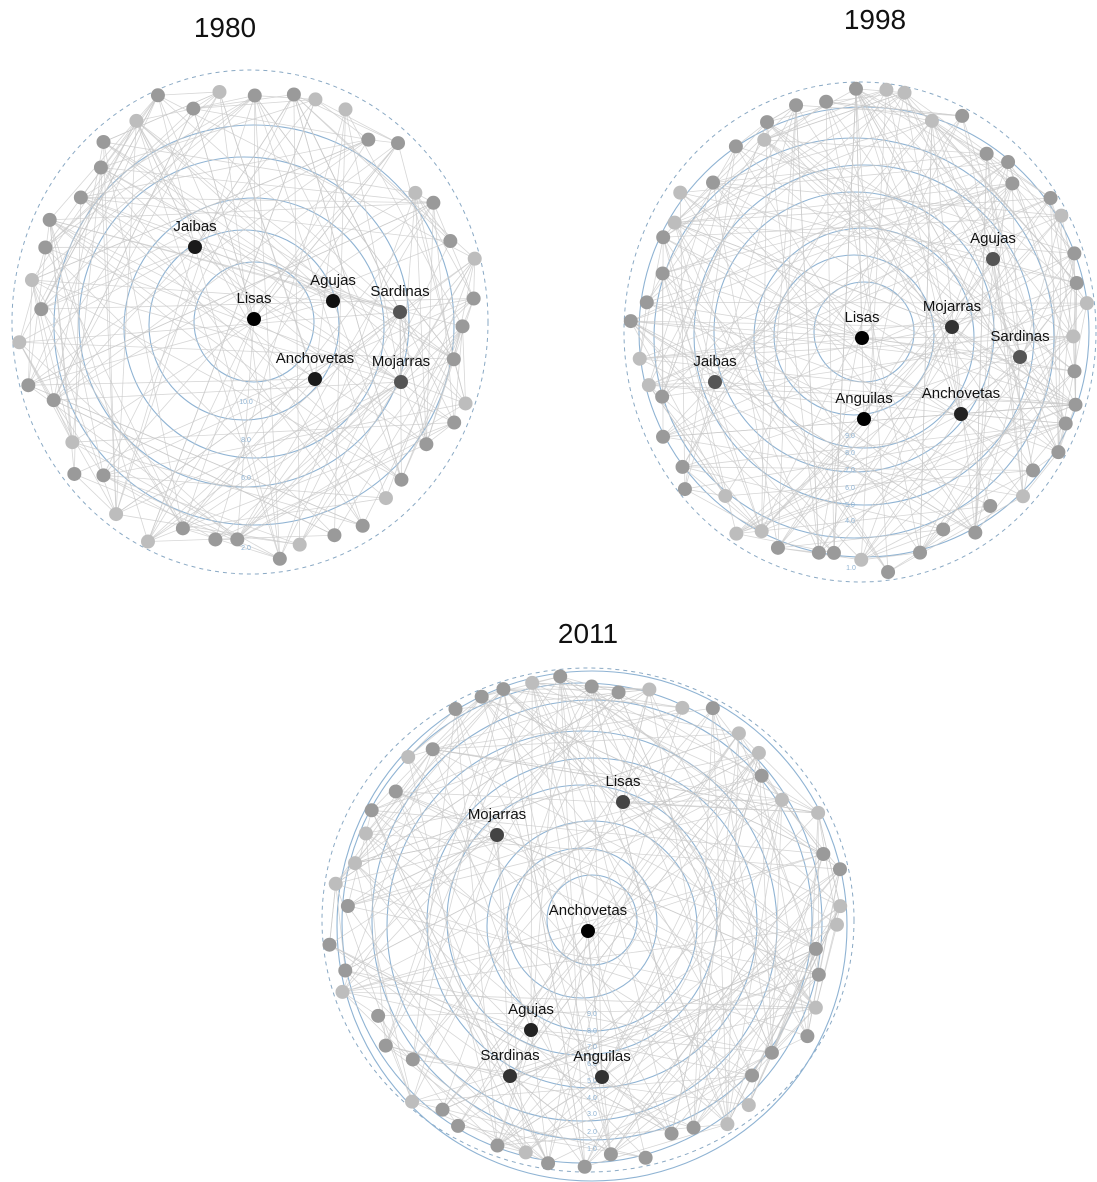 The image size is (1097, 1182). I want to click on trophic-ring, so click(254, 328).